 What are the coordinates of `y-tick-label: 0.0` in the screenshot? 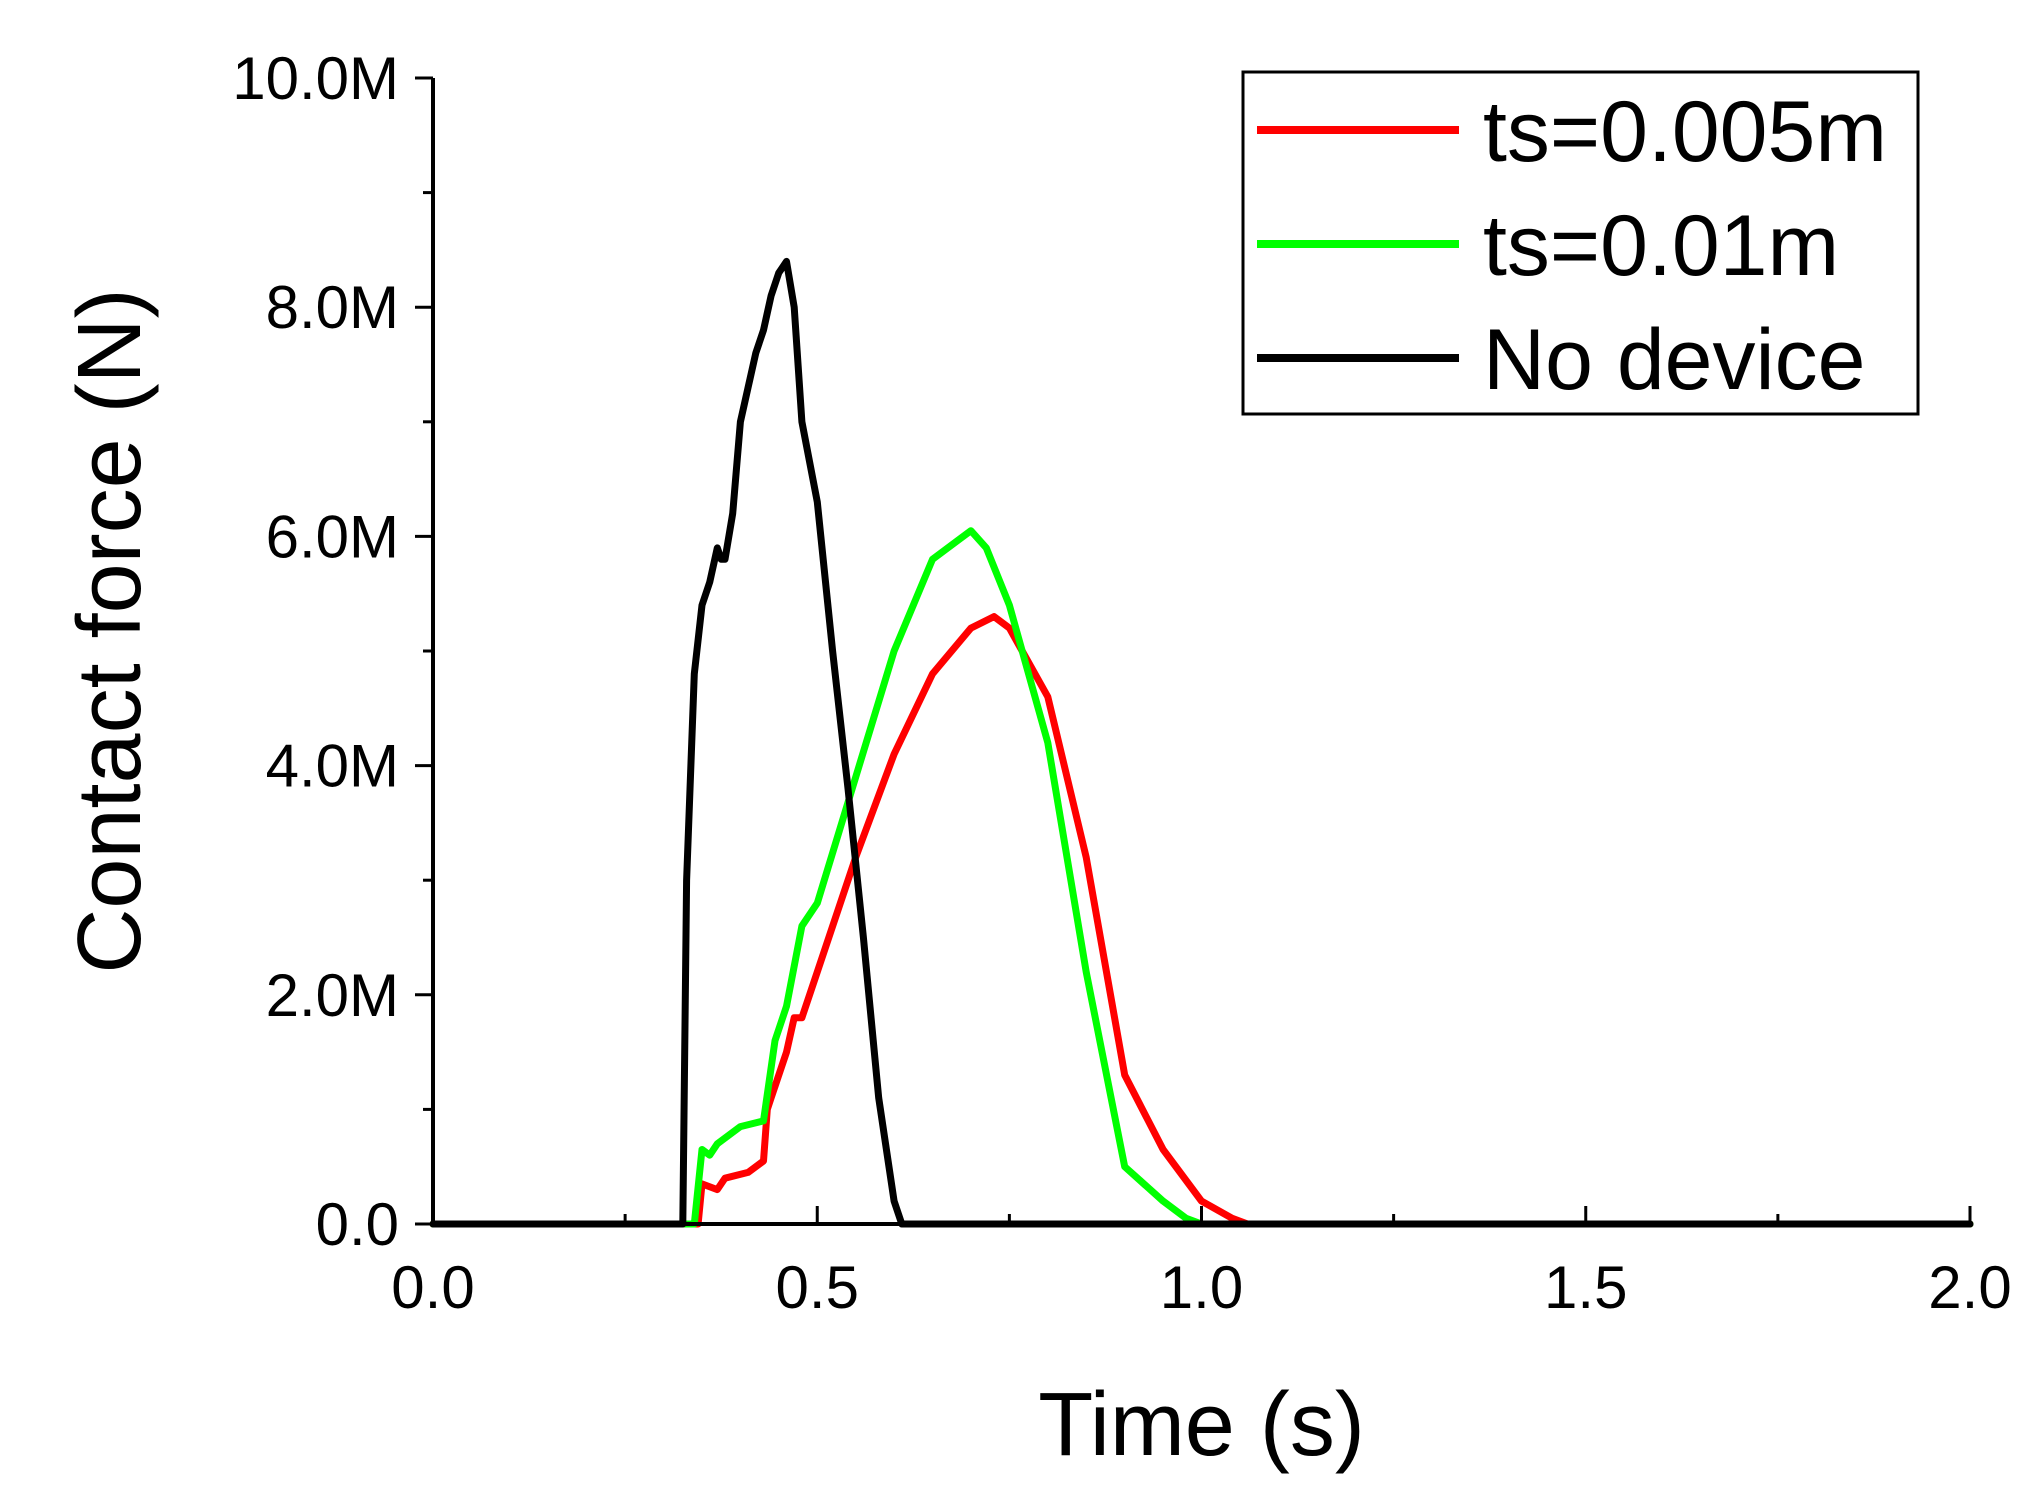 It's located at (357, 1224).